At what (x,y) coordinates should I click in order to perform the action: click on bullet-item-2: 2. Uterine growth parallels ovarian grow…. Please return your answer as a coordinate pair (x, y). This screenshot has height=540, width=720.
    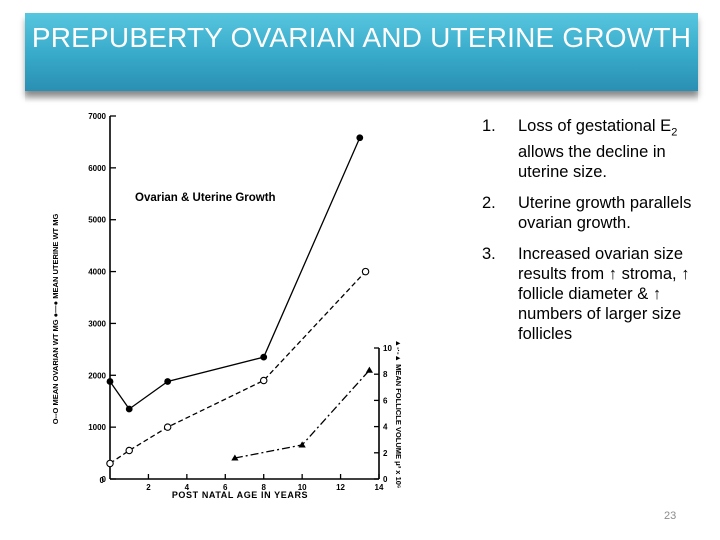
    Looking at the image, I should click on (593, 213).